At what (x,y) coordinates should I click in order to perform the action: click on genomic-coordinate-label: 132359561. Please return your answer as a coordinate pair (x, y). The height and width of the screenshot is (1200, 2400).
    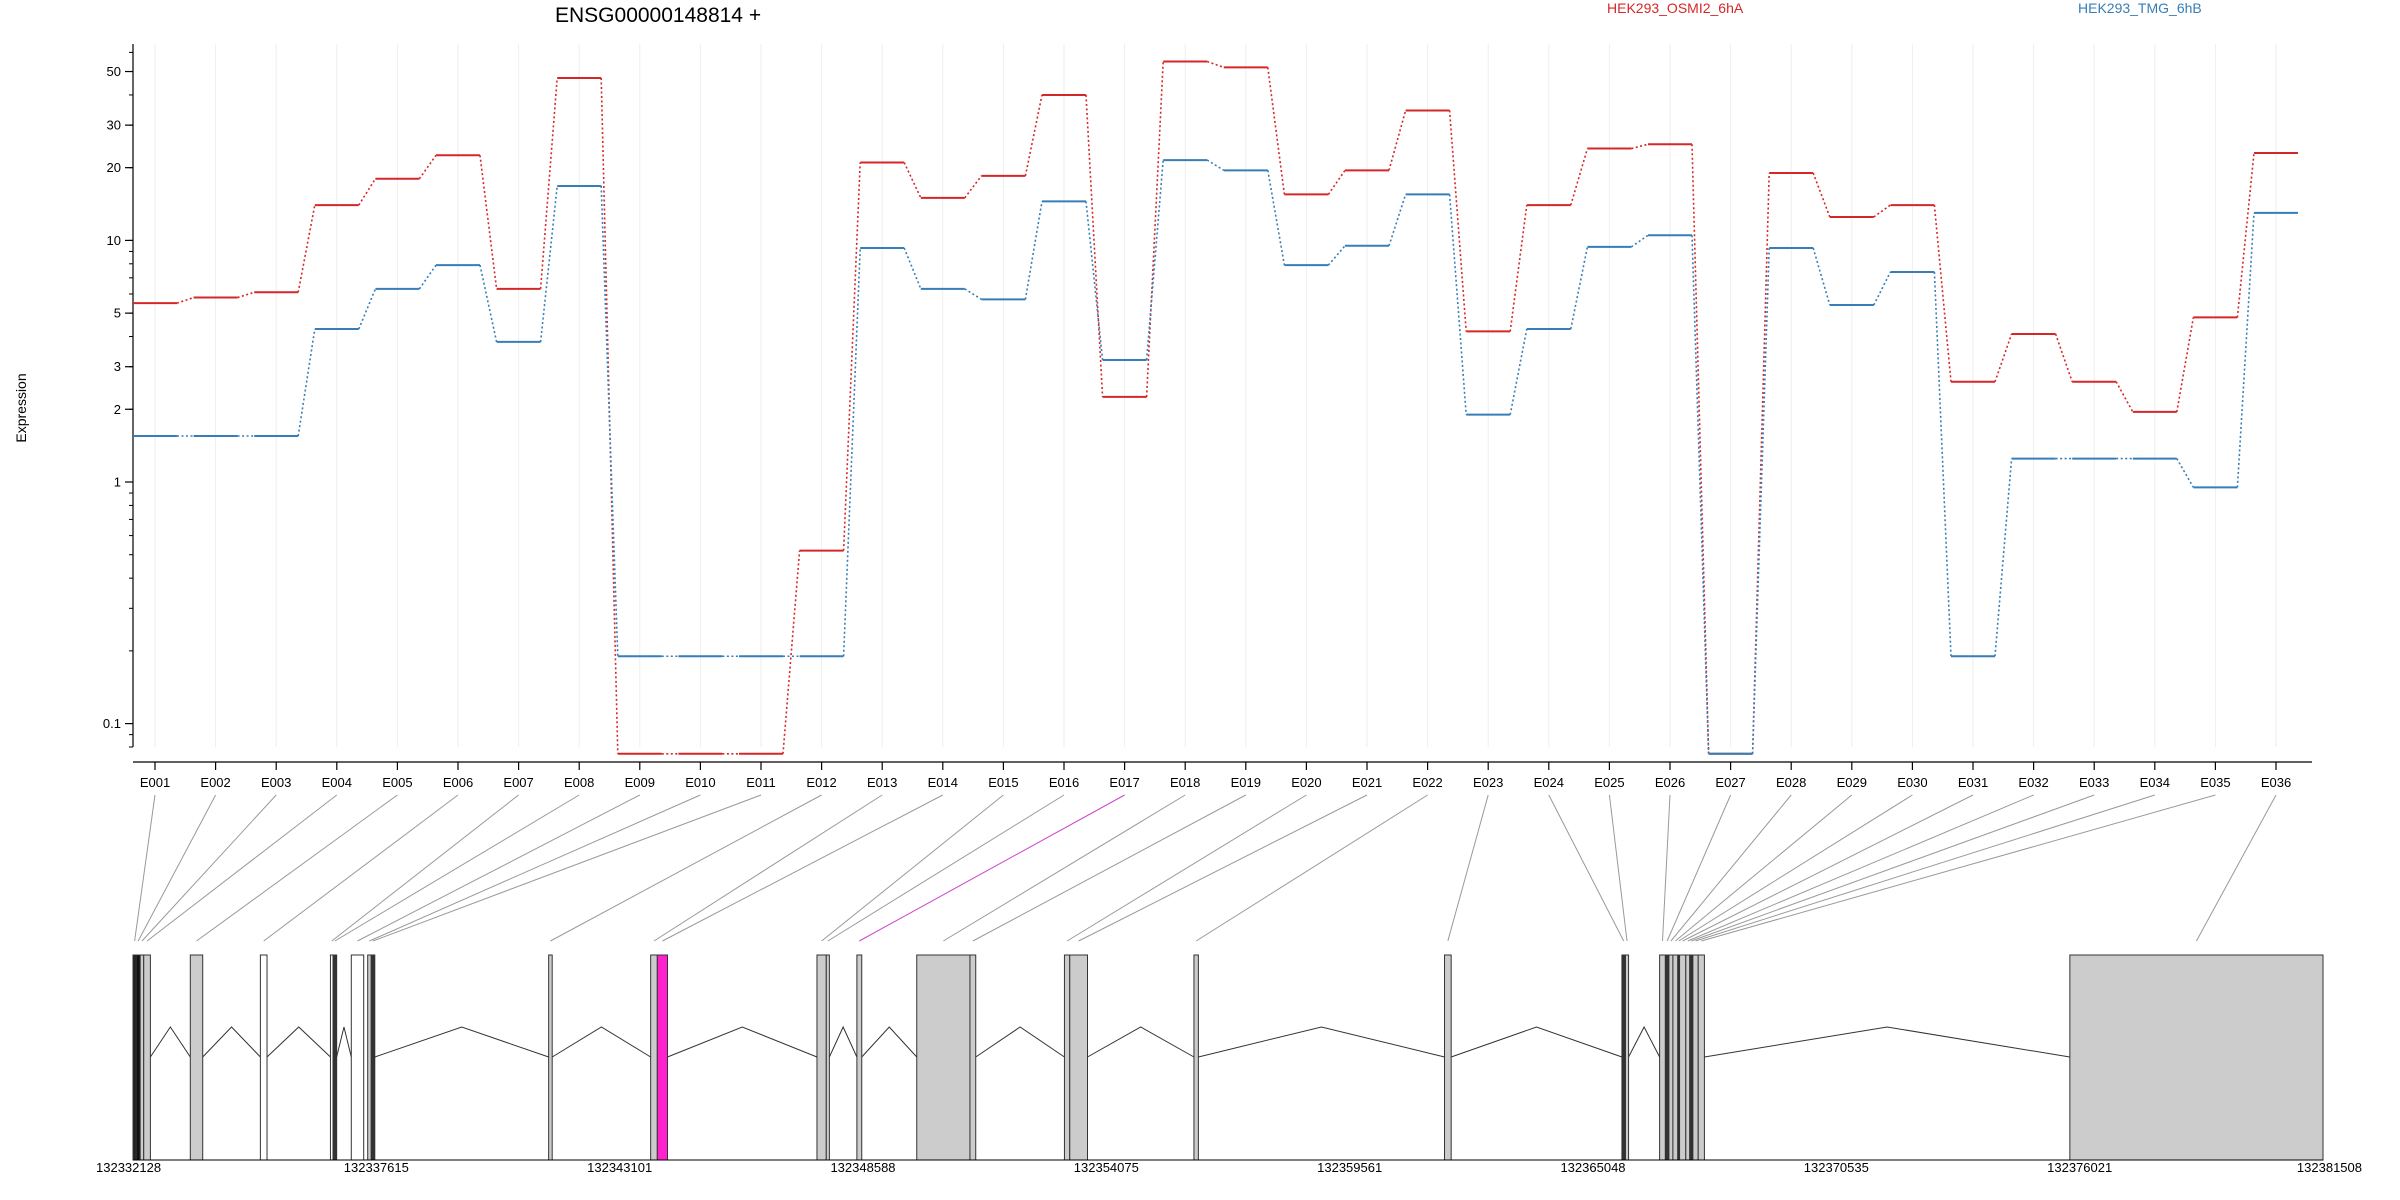
    Looking at the image, I should click on (1349, 1167).